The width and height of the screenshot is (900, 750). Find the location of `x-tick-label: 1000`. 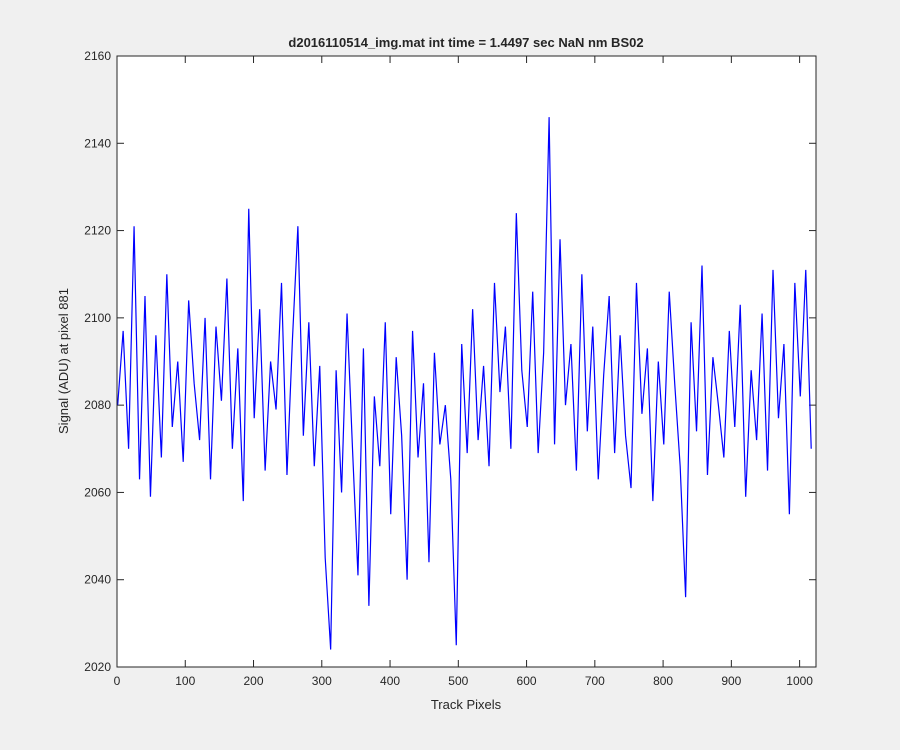

x-tick-label: 1000 is located at coordinates (799, 681).